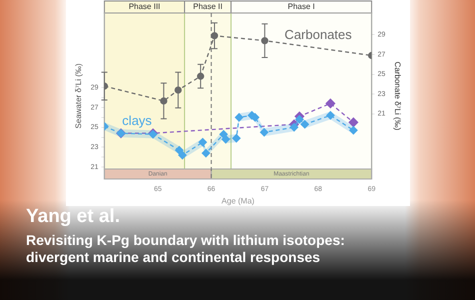  What do you see at coordinates (73, 217) in the screenshot?
I see `text: Yang et al.` at bounding box center [73, 217].